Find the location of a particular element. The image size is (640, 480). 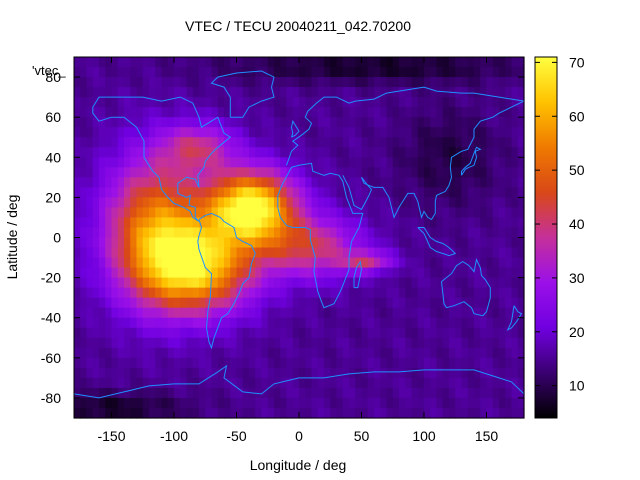

colorbar-tick-label: 50 is located at coordinates (577, 170).